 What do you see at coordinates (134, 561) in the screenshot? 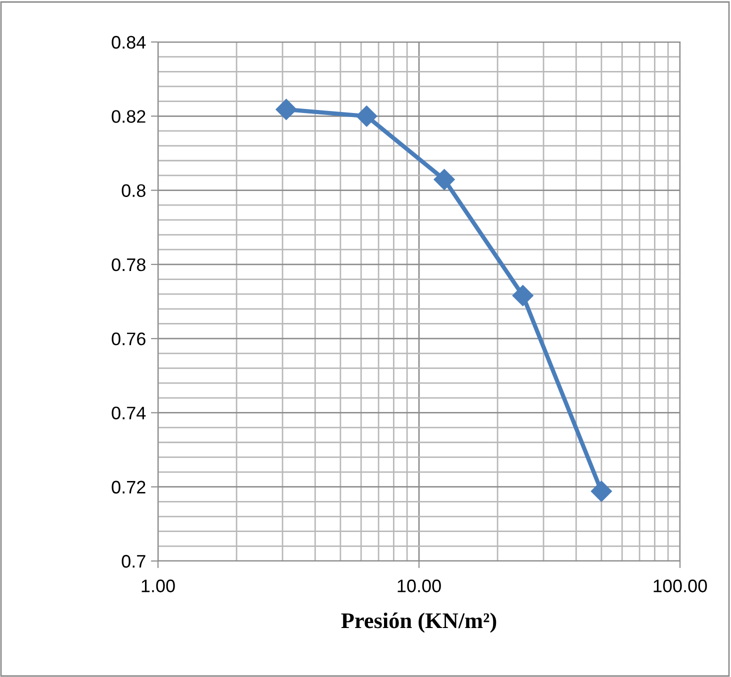
I see `y-tick-label: 0.7` at bounding box center [134, 561].